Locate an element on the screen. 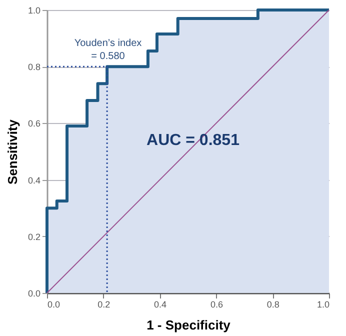 Image resolution: width=346 pixels, height=336 pixels. x-tick-label: 0.0 is located at coordinates (54, 305).